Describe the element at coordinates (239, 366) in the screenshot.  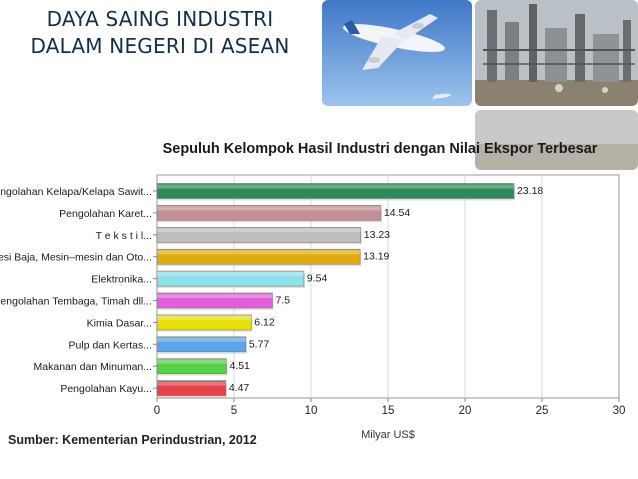
I see `value-label: 4.51` at that location.